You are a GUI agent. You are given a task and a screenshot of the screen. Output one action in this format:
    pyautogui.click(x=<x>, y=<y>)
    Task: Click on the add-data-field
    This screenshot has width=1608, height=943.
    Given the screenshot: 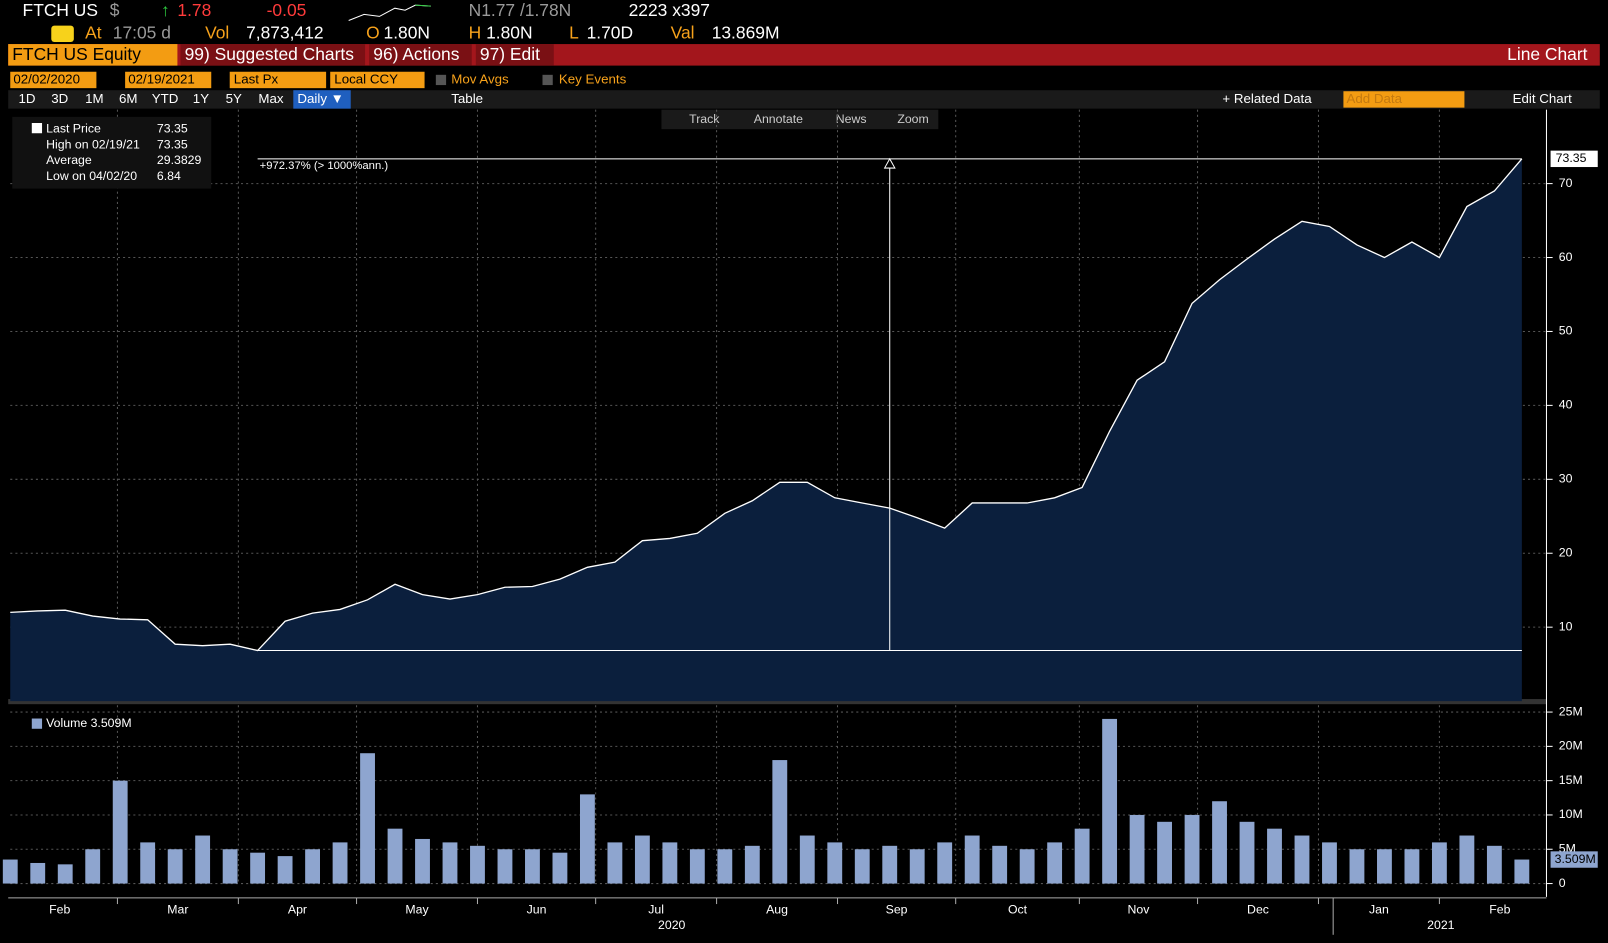 What is the action you would take?
    pyautogui.click(x=1404, y=99)
    